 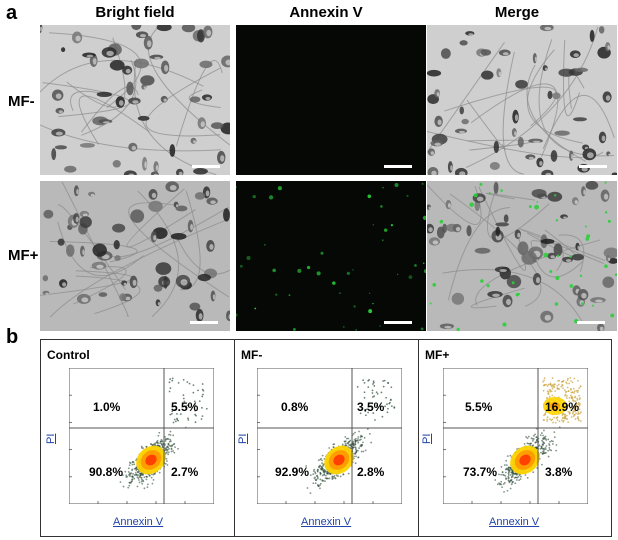 I want to click on quadrant-upper-left: 5.5%, so click(x=479, y=407).